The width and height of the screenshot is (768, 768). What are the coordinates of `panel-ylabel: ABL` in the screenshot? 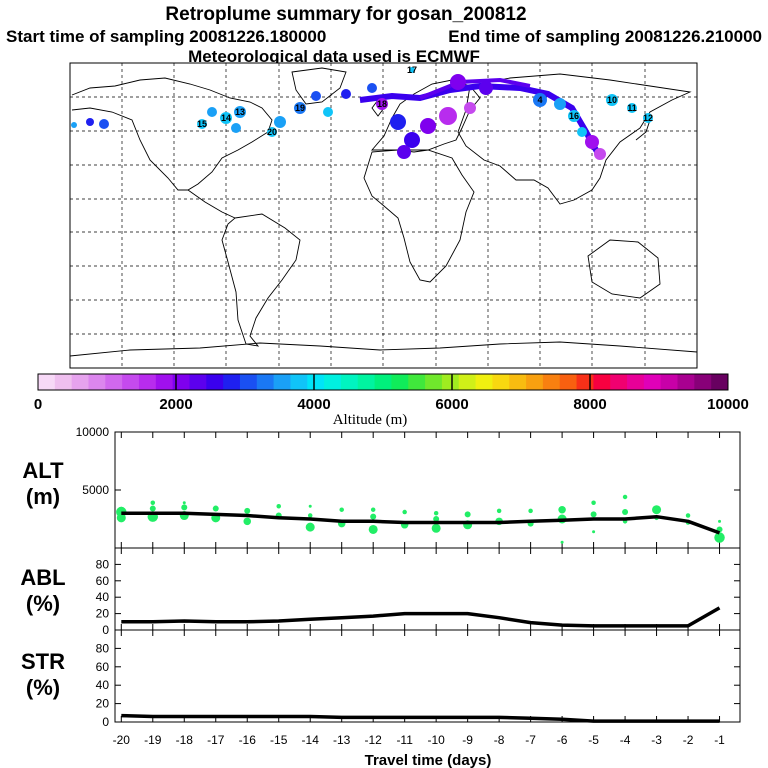 It's located at (42, 577).